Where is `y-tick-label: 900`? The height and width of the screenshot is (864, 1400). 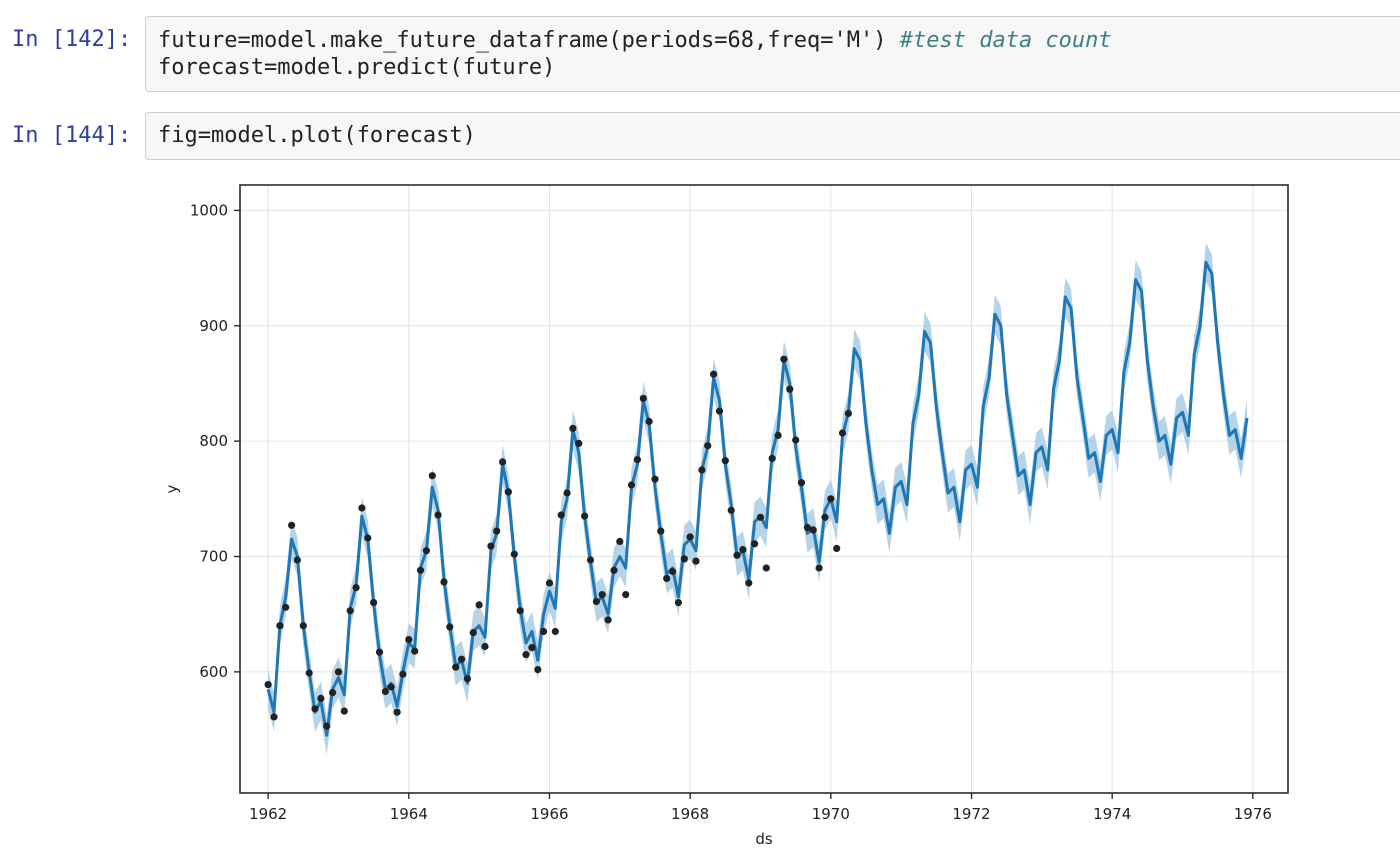 y-tick-label: 900 is located at coordinates (213, 326).